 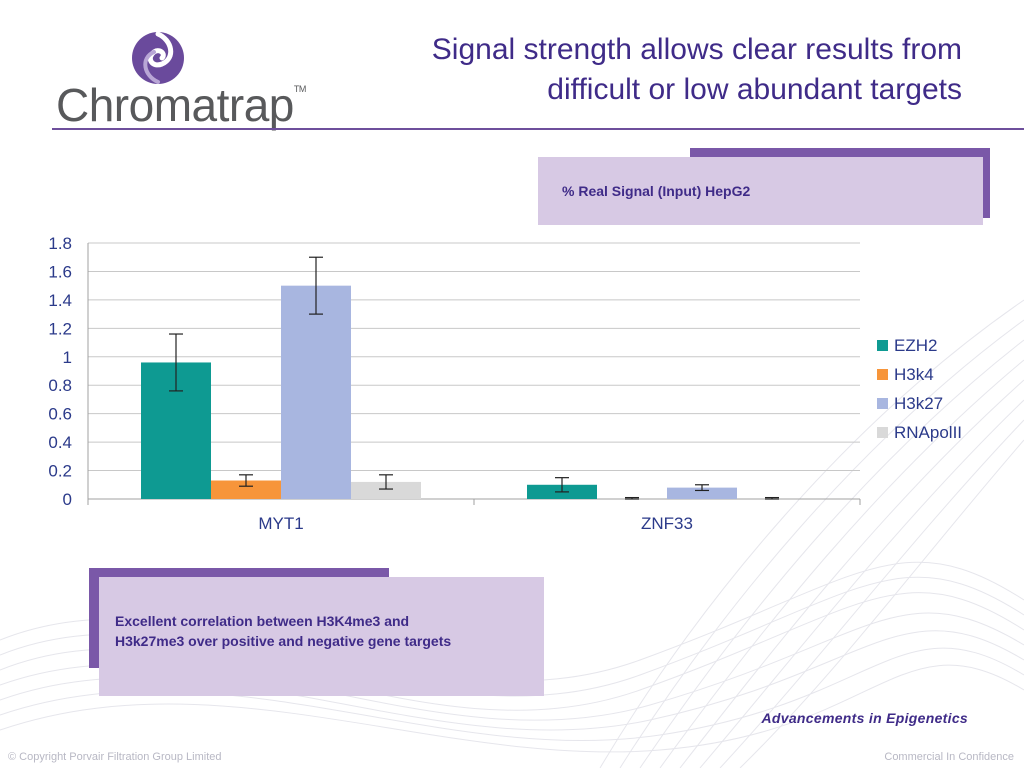 What do you see at coordinates (914, 374) in the screenshot?
I see `legend-label-h3k4: H3k4` at bounding box center [914, 374].